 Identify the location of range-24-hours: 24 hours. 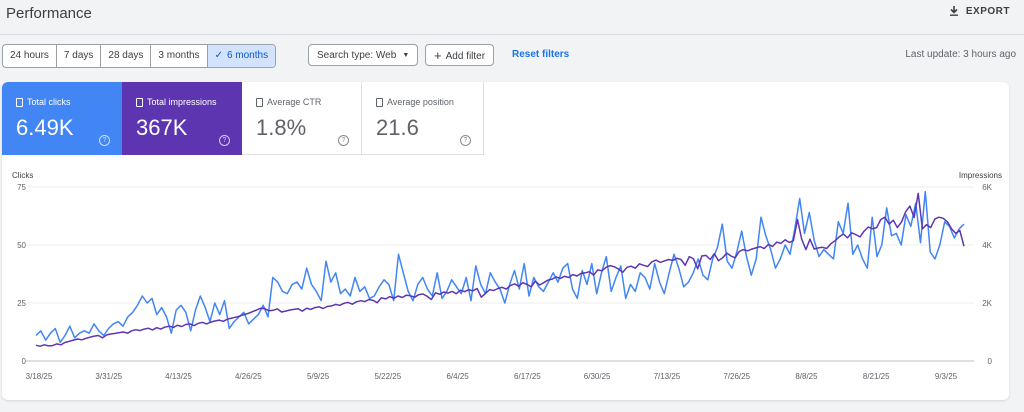
(30, 56).